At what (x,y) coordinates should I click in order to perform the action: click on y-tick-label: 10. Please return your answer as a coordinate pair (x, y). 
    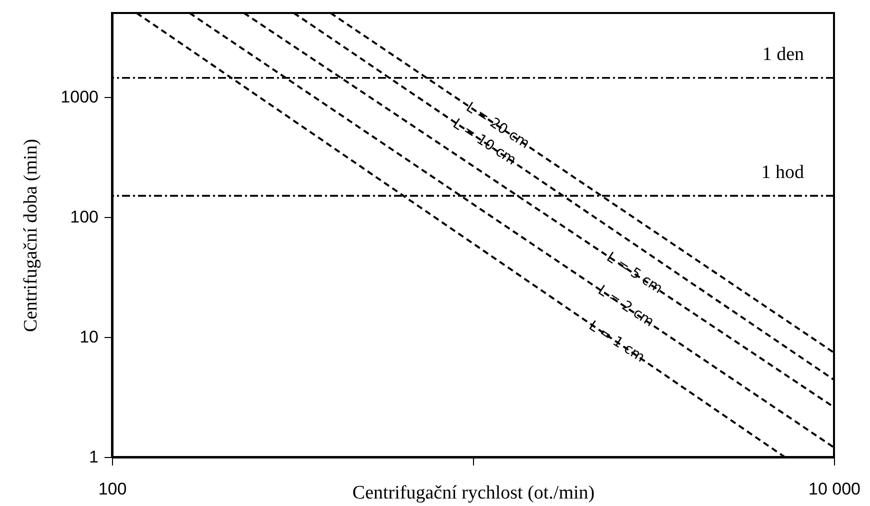
    Looking at the image, I should click on (89, 336).